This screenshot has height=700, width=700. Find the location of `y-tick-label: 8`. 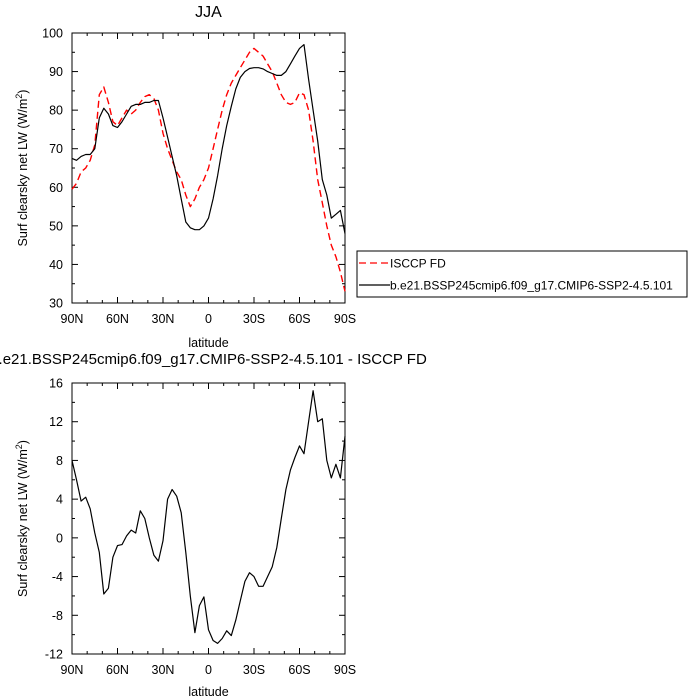

y-tick-label: 8 is located at coordinates (59, 461).